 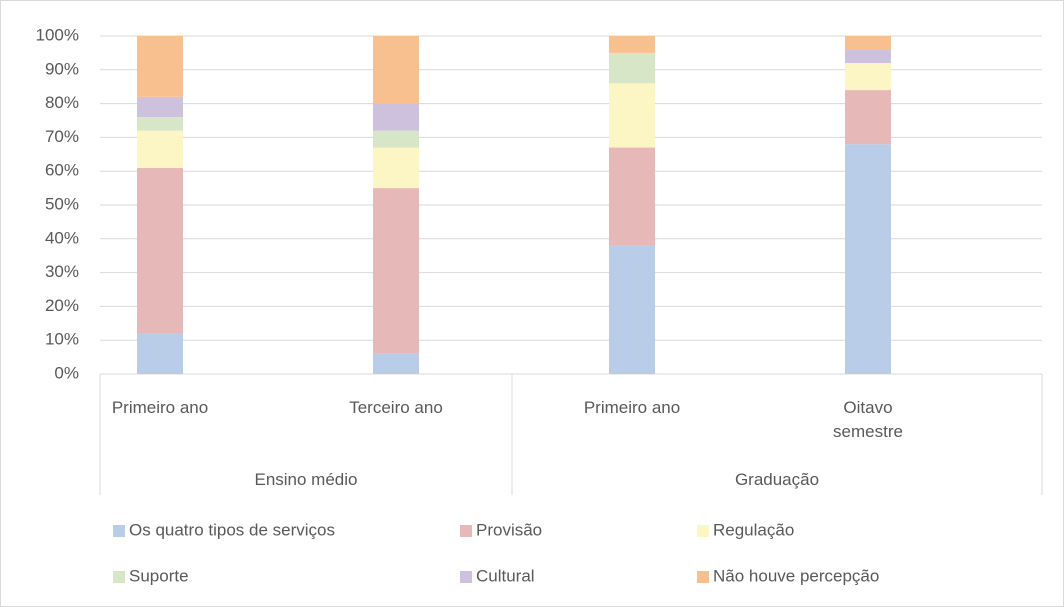 What do you see at coordinates (753, 529) in the screenshot?
I see `legend-label: Regulação` at bounding box center [753, 529].